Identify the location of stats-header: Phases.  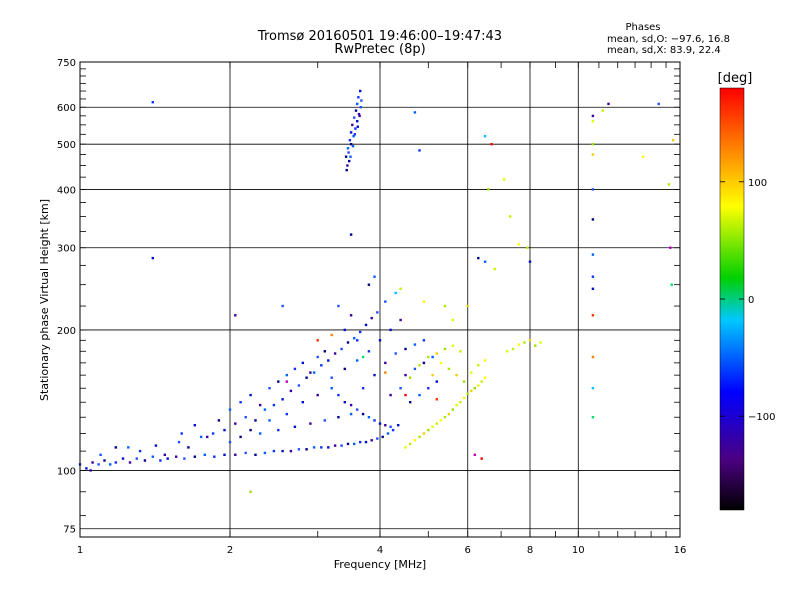
(642, 27).